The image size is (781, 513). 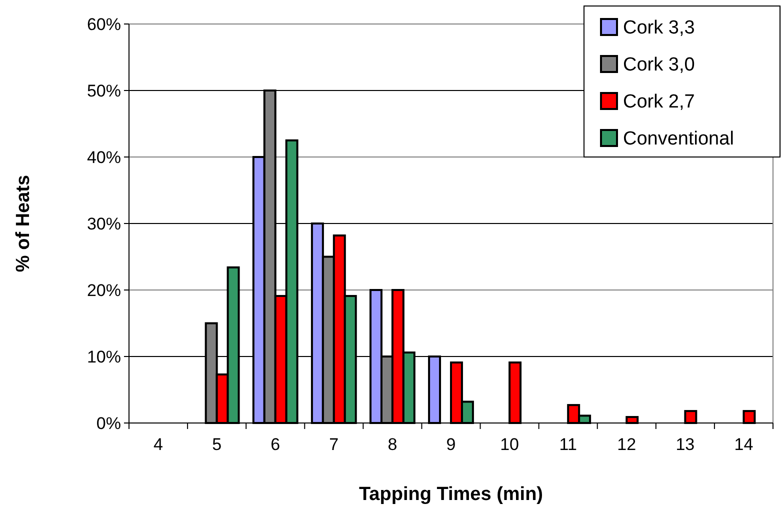 I want to click on y-tick-label: 50%, so click(x=103, y=90).